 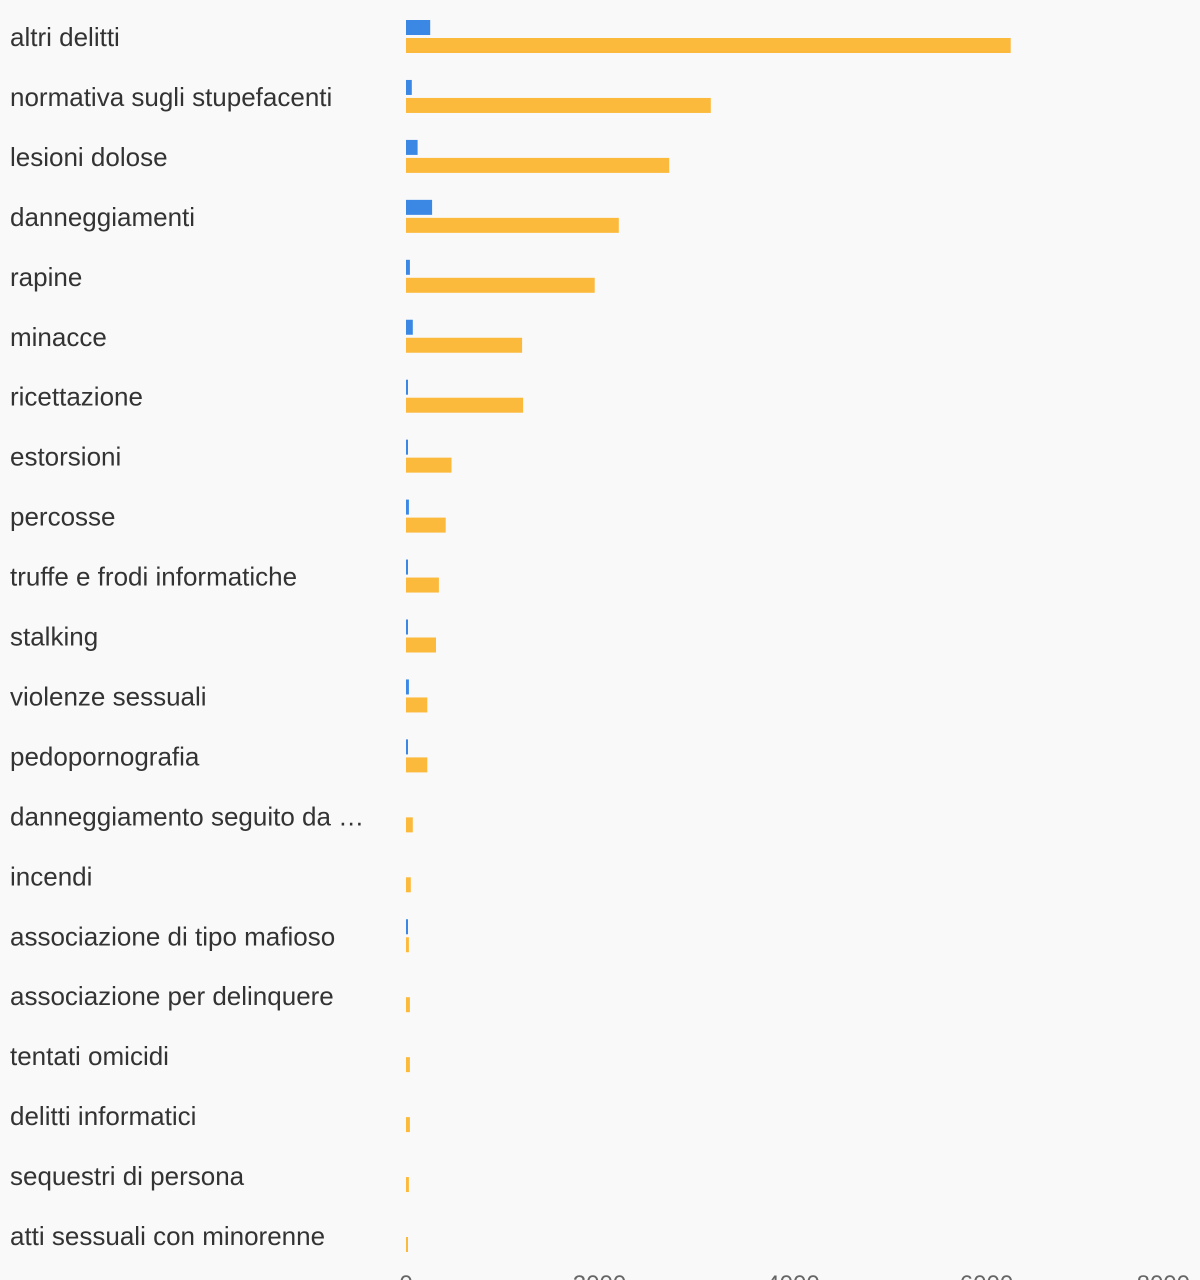 I want to click on x-tick-label: 8000, so click(x=1163, y=1275).